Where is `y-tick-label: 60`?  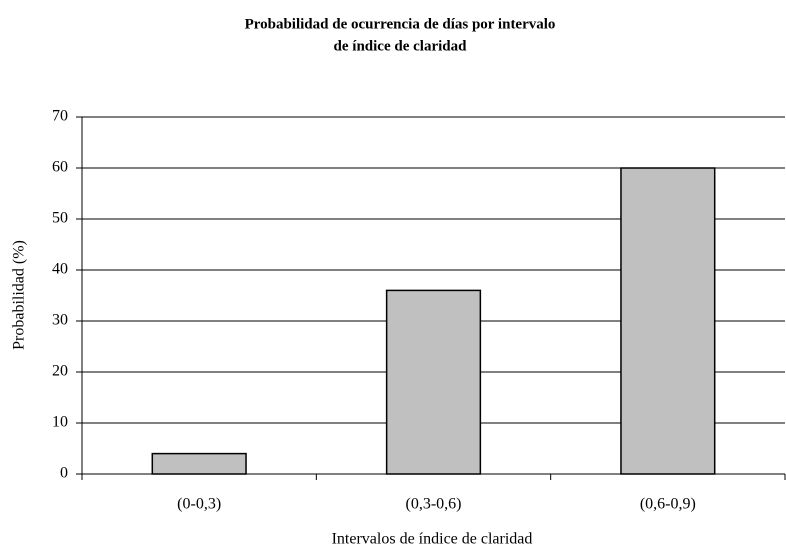 y-tick-label: 60 is located at coordinates (60, 167).